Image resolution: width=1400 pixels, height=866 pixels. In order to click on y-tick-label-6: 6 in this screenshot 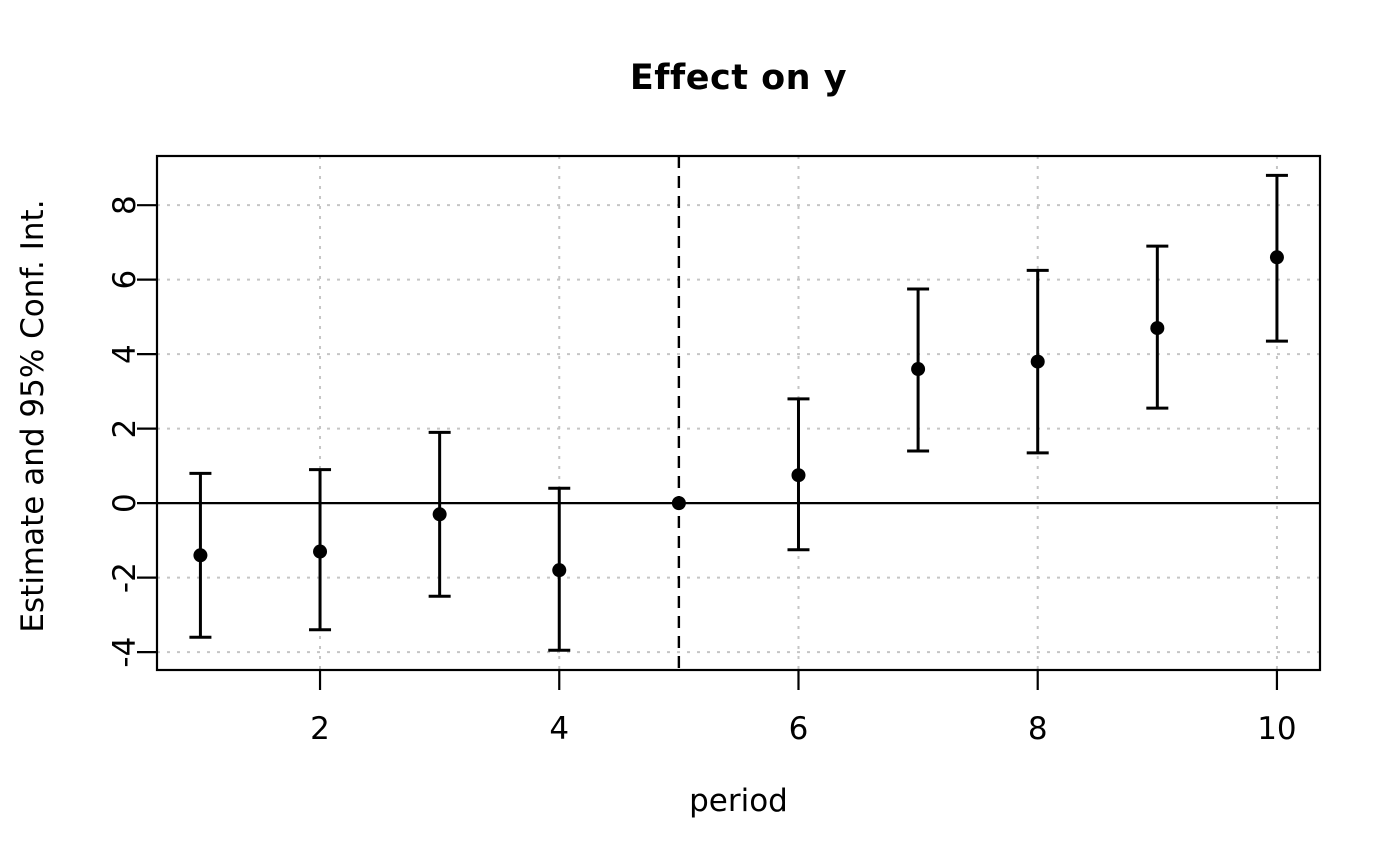, I will do `click(125, 280)`.